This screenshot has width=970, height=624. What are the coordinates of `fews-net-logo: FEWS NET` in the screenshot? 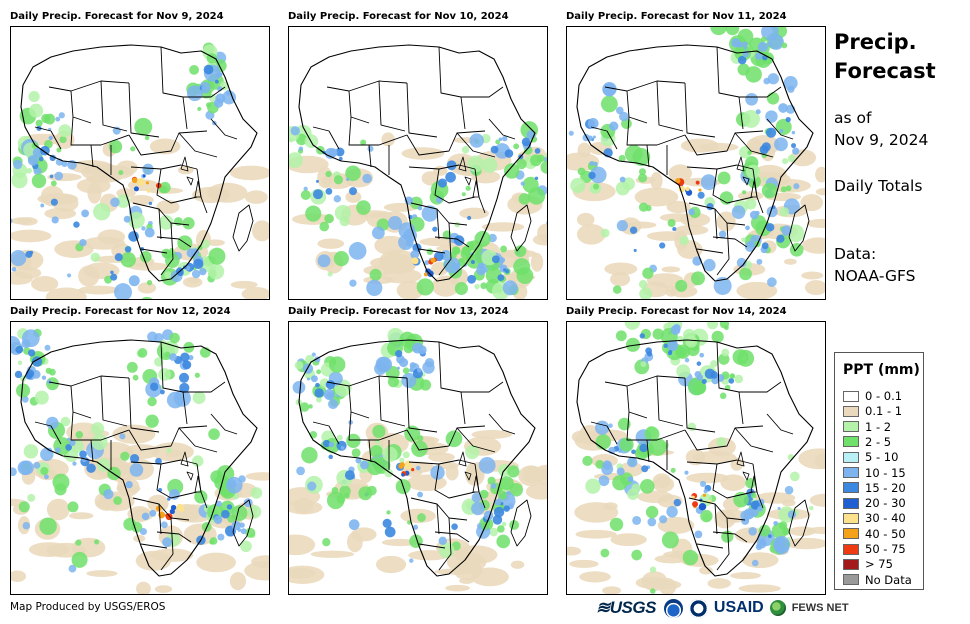 It's located at (820, 608).